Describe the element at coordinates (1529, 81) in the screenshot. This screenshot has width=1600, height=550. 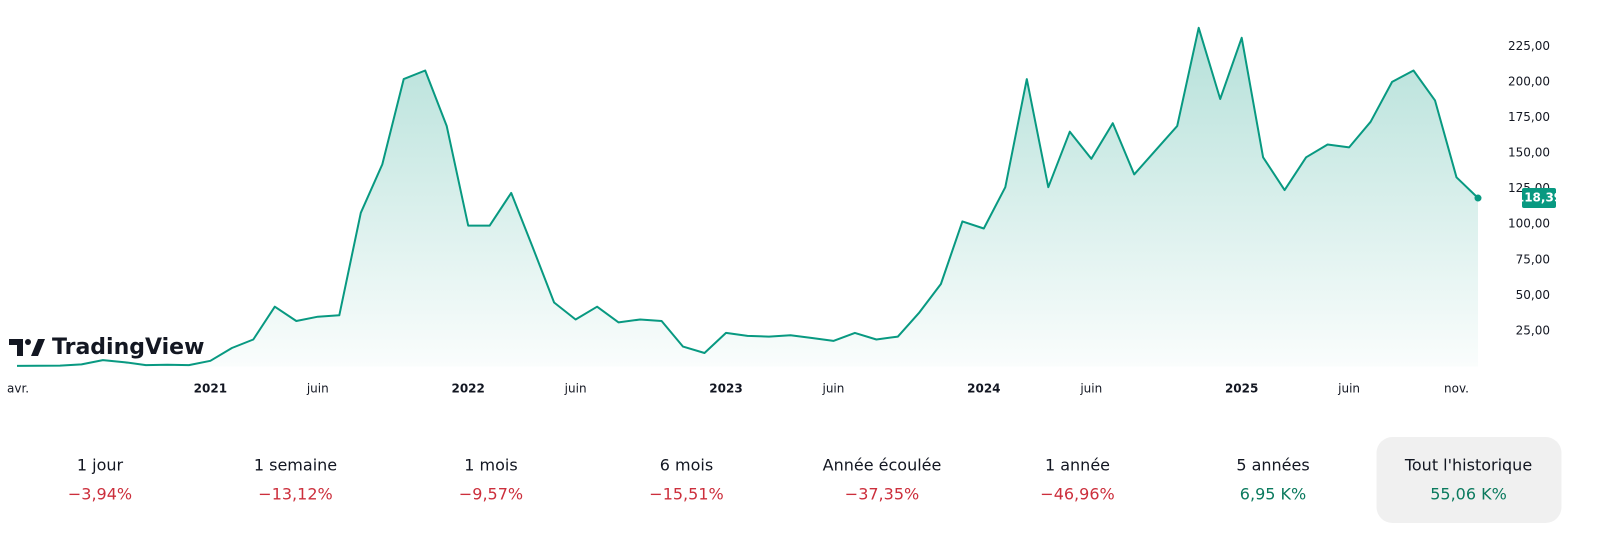
I see `y-tick-label: 200,00` at that location.